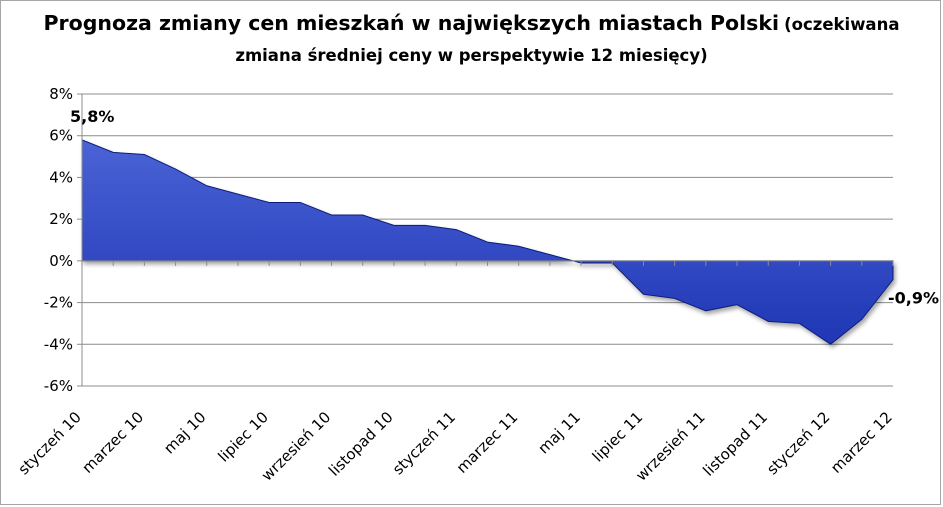  Describe the element at coordinates (735, 444) in the screenshot. I see `x-tick-label: listopad 11` at that location.